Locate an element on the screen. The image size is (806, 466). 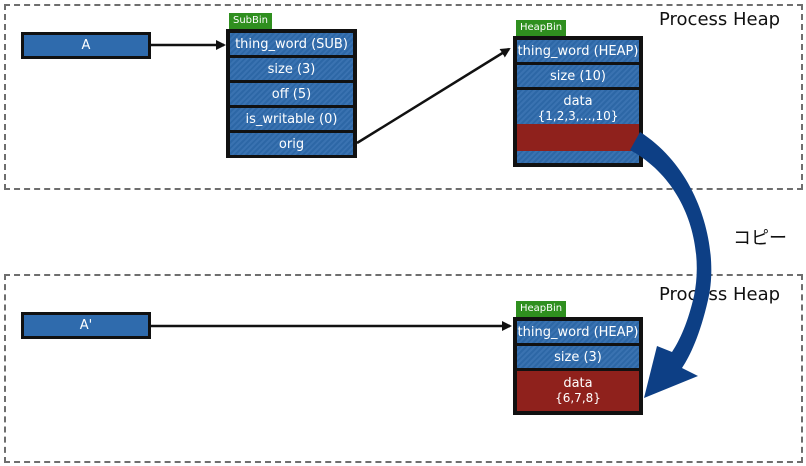
heapbin-top-data-value: {1,2,3,…,10} is located at coordinates (578, 116).